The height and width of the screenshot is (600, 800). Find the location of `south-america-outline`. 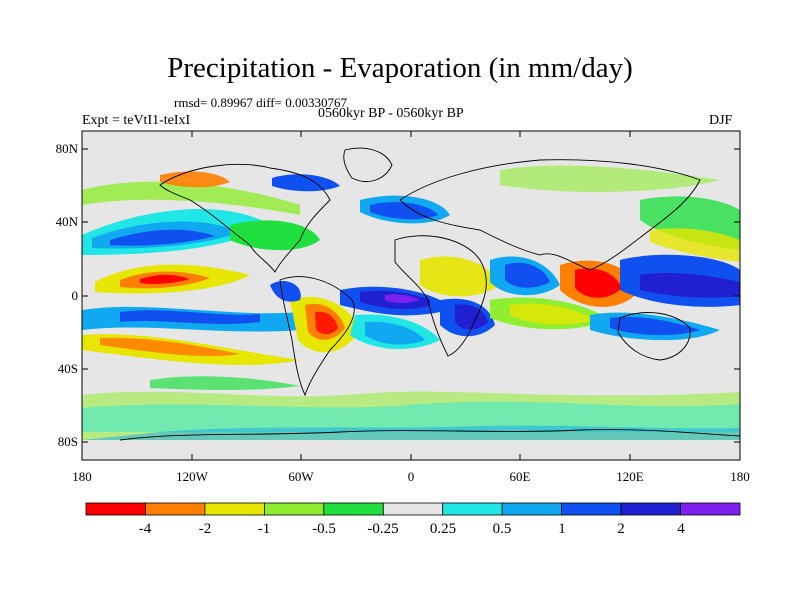

south-america-outline is located at coordinates (317, 336).